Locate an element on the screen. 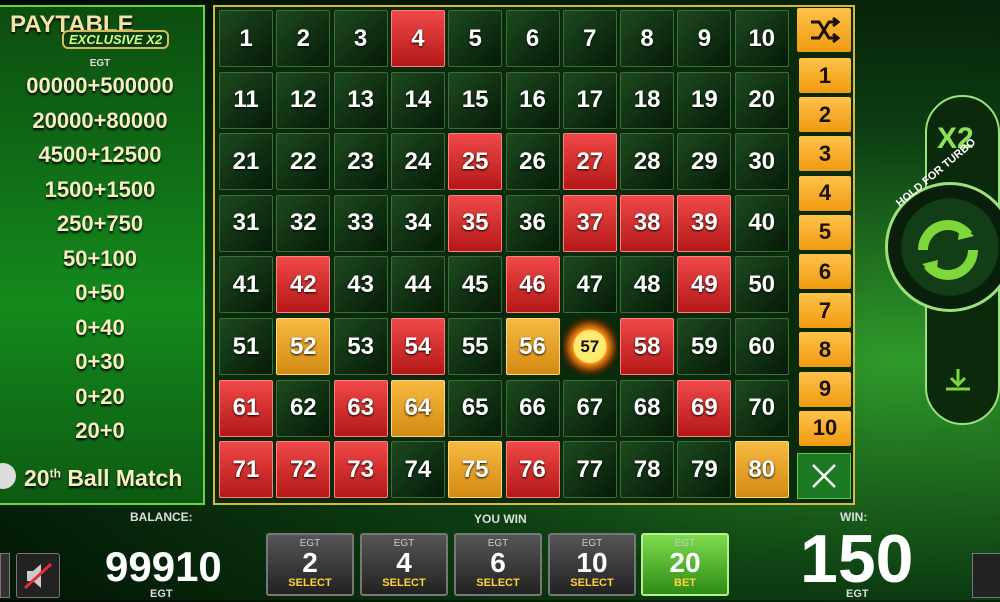  number-cell: 22 is located at coordinates (303, 162).